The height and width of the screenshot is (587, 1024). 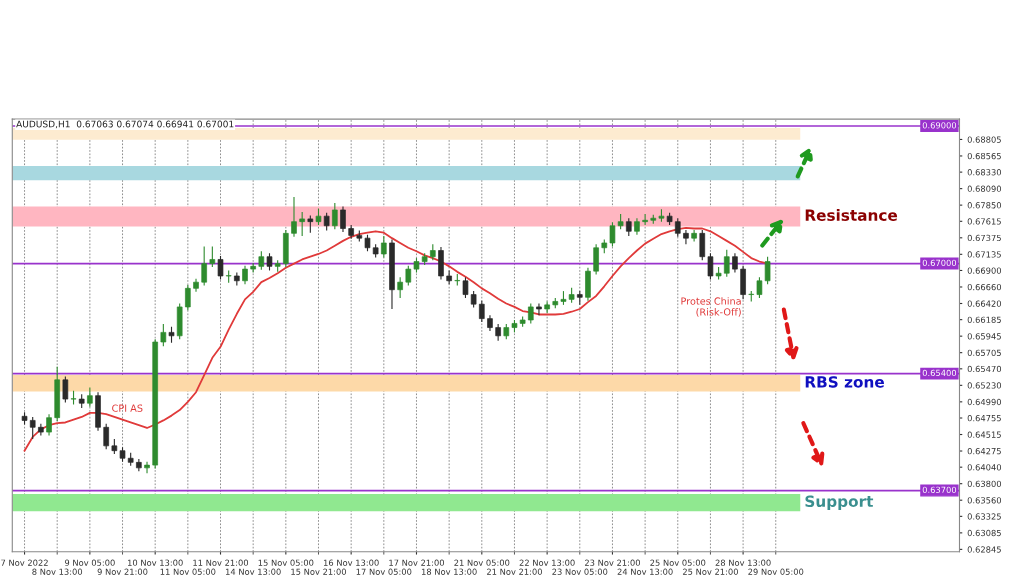 What do you see at coordinates (984, 205) in the screenshot?
I see `y-tick-label: 0.67850` at bounding box center [984, 205].